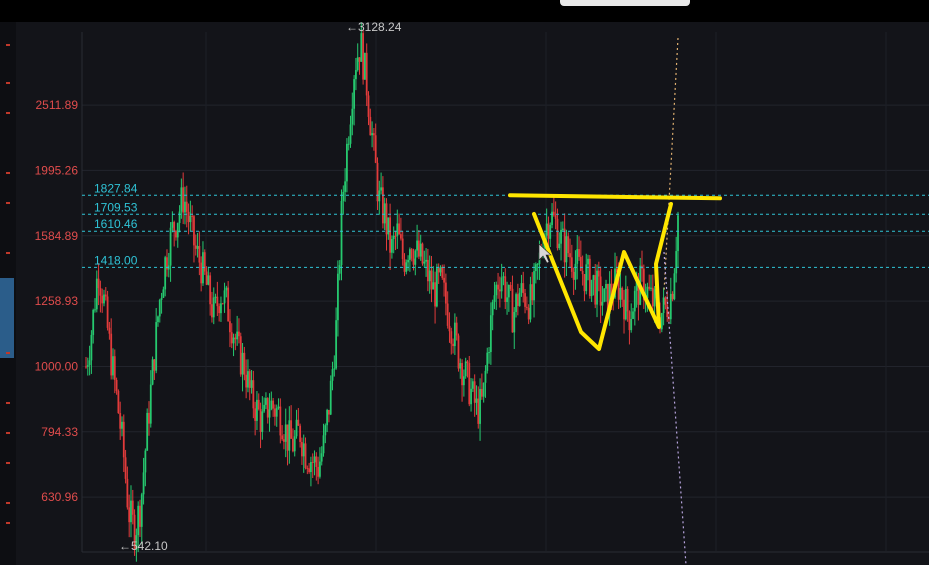  What do you see at coordinates (505, 224) in the screenshot?
I see `horizontal-levels: 1827.84 1709.53 1610.46 1418.00` at bounding box center [505, 224].